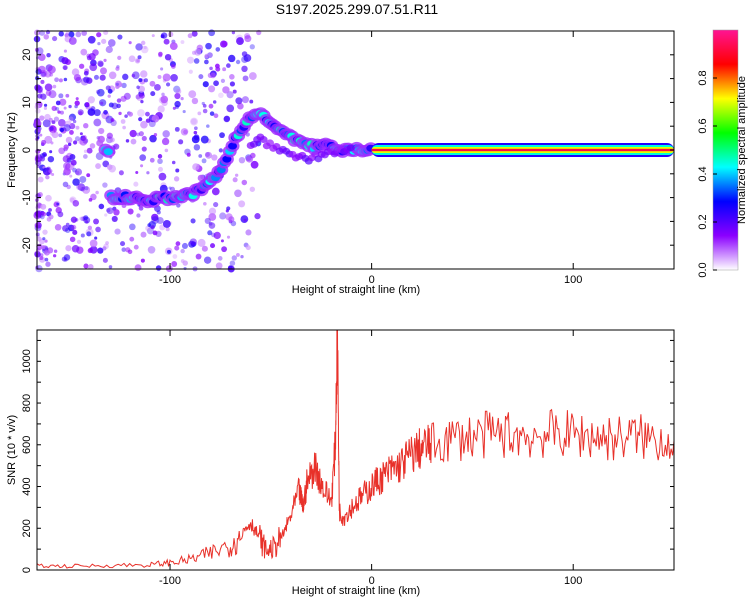 Image resolution: width=750 pixels, height=600 pixels. What do you see at coordinates (703, 269) in the screenshot?
I see `colorbar-tick-label: 0.0` at bounding box center [703, 269].